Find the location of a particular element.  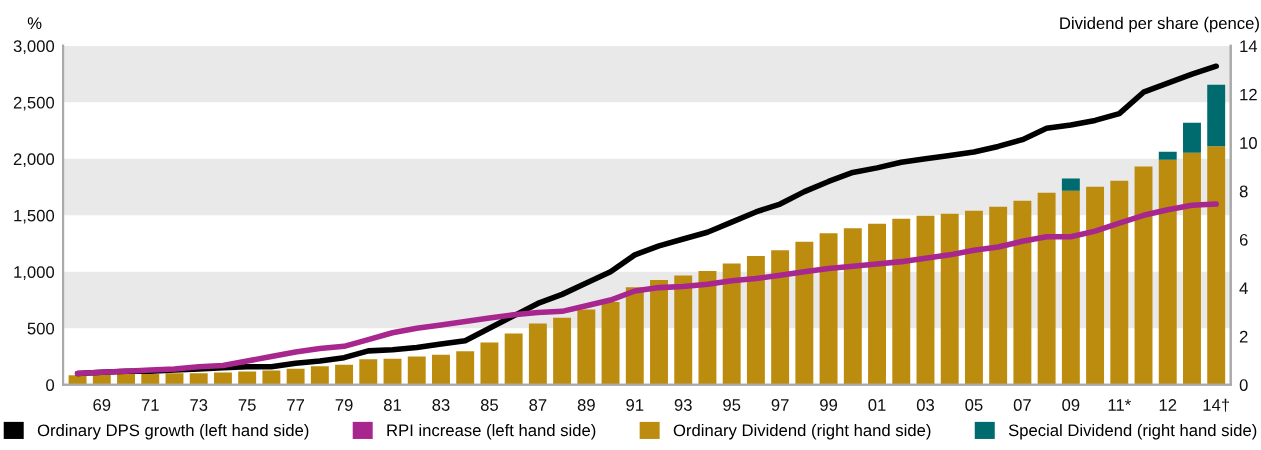

x-tick-label: 79 is located at coordinates (344, 405).